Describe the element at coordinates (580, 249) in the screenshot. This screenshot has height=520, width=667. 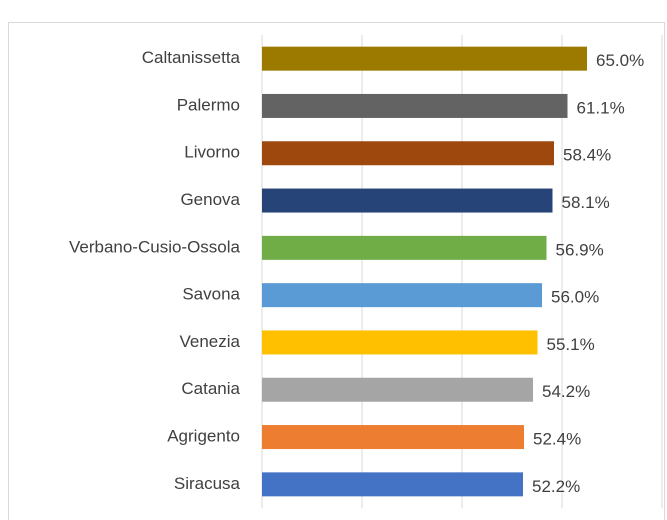
I see `data-label: 56.9%` at that location.